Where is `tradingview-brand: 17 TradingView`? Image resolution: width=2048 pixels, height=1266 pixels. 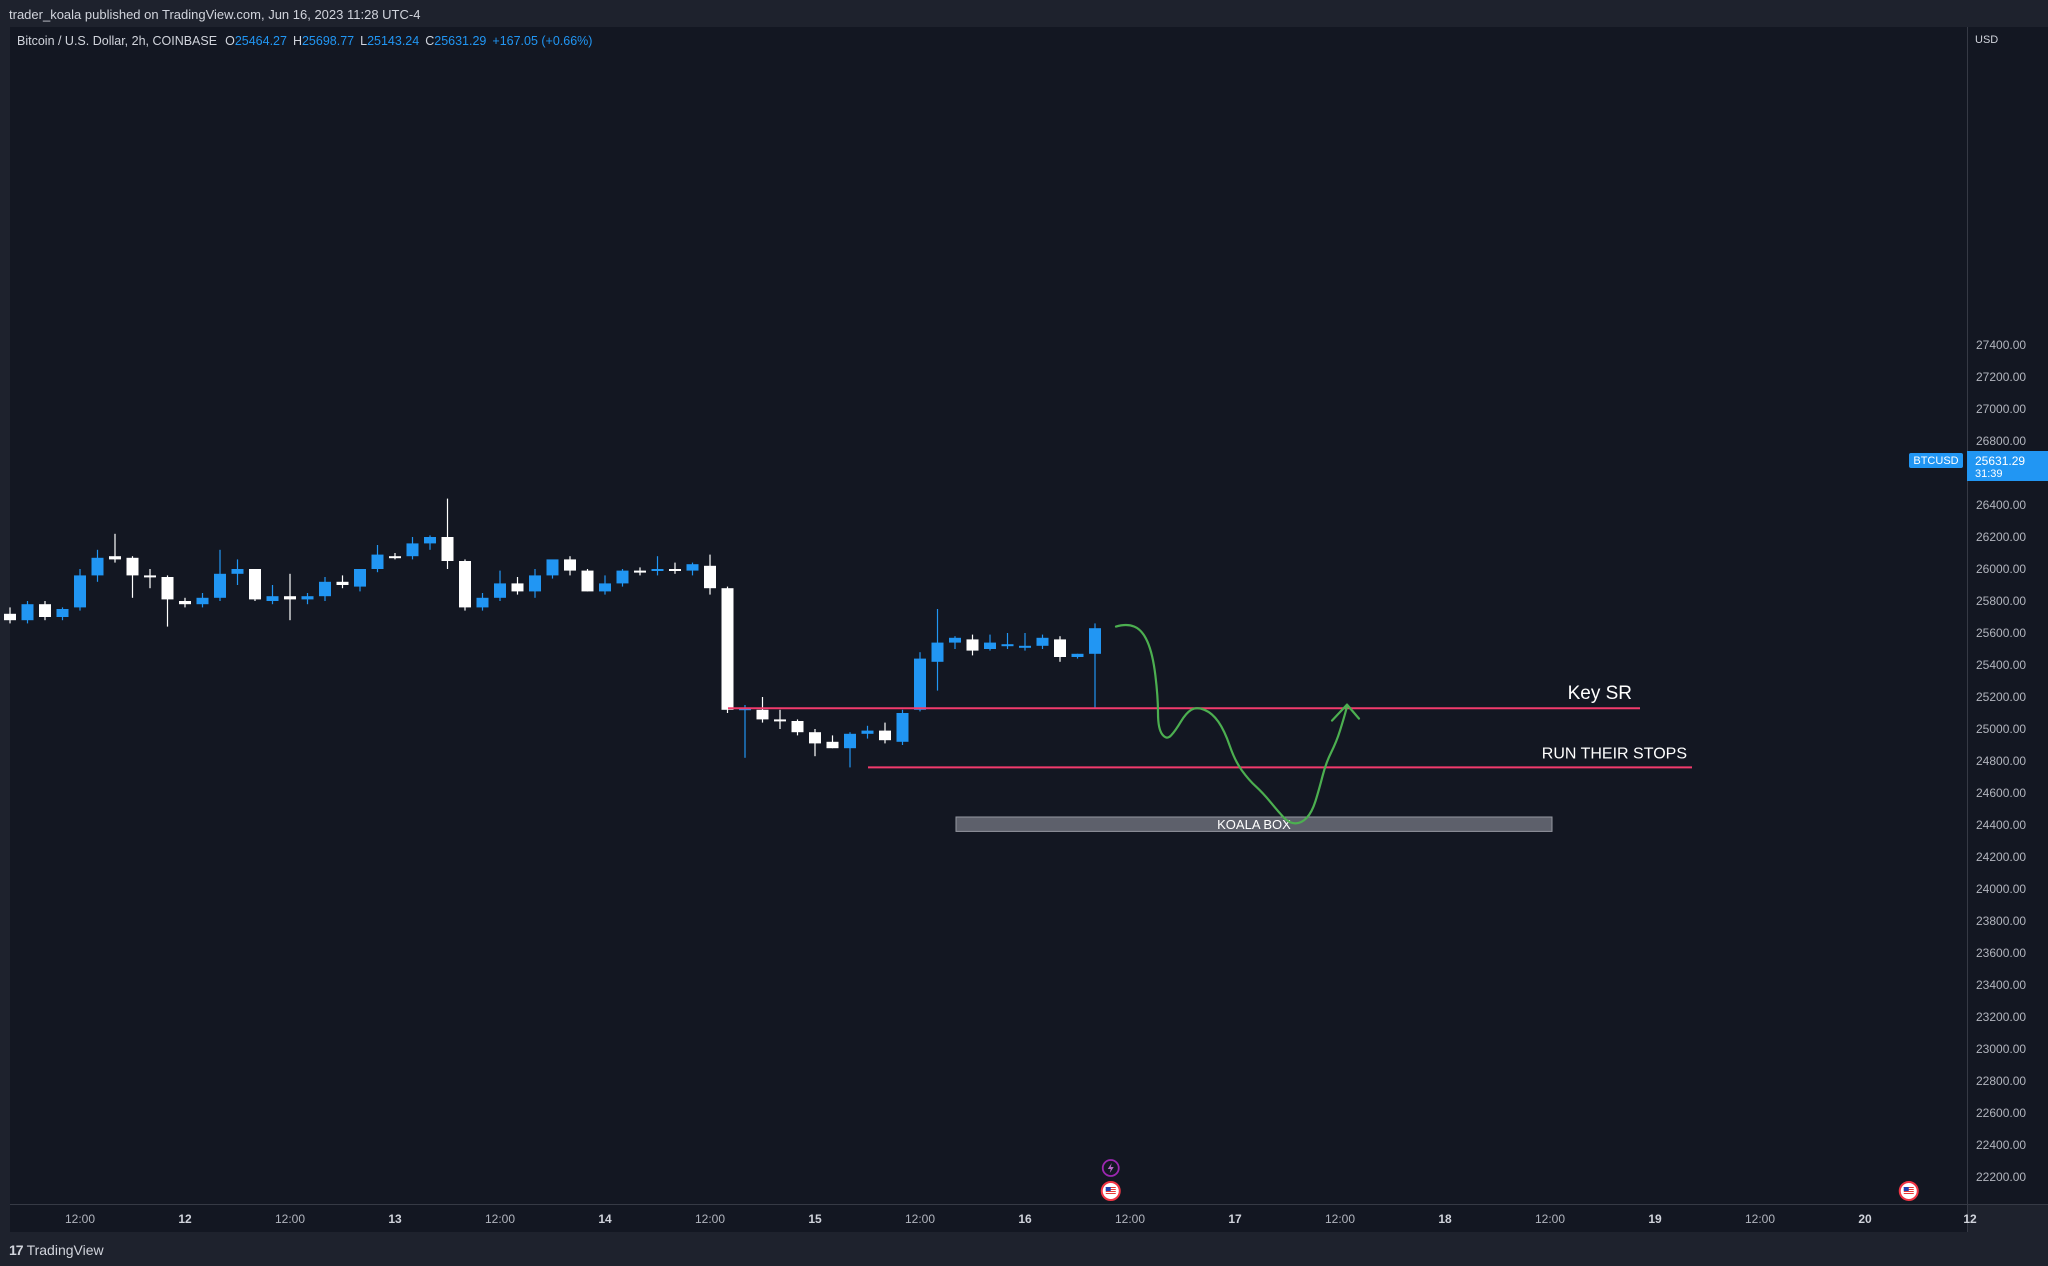 tradingview-brand: 17 TradingView is located at coordinates (56, 1250).